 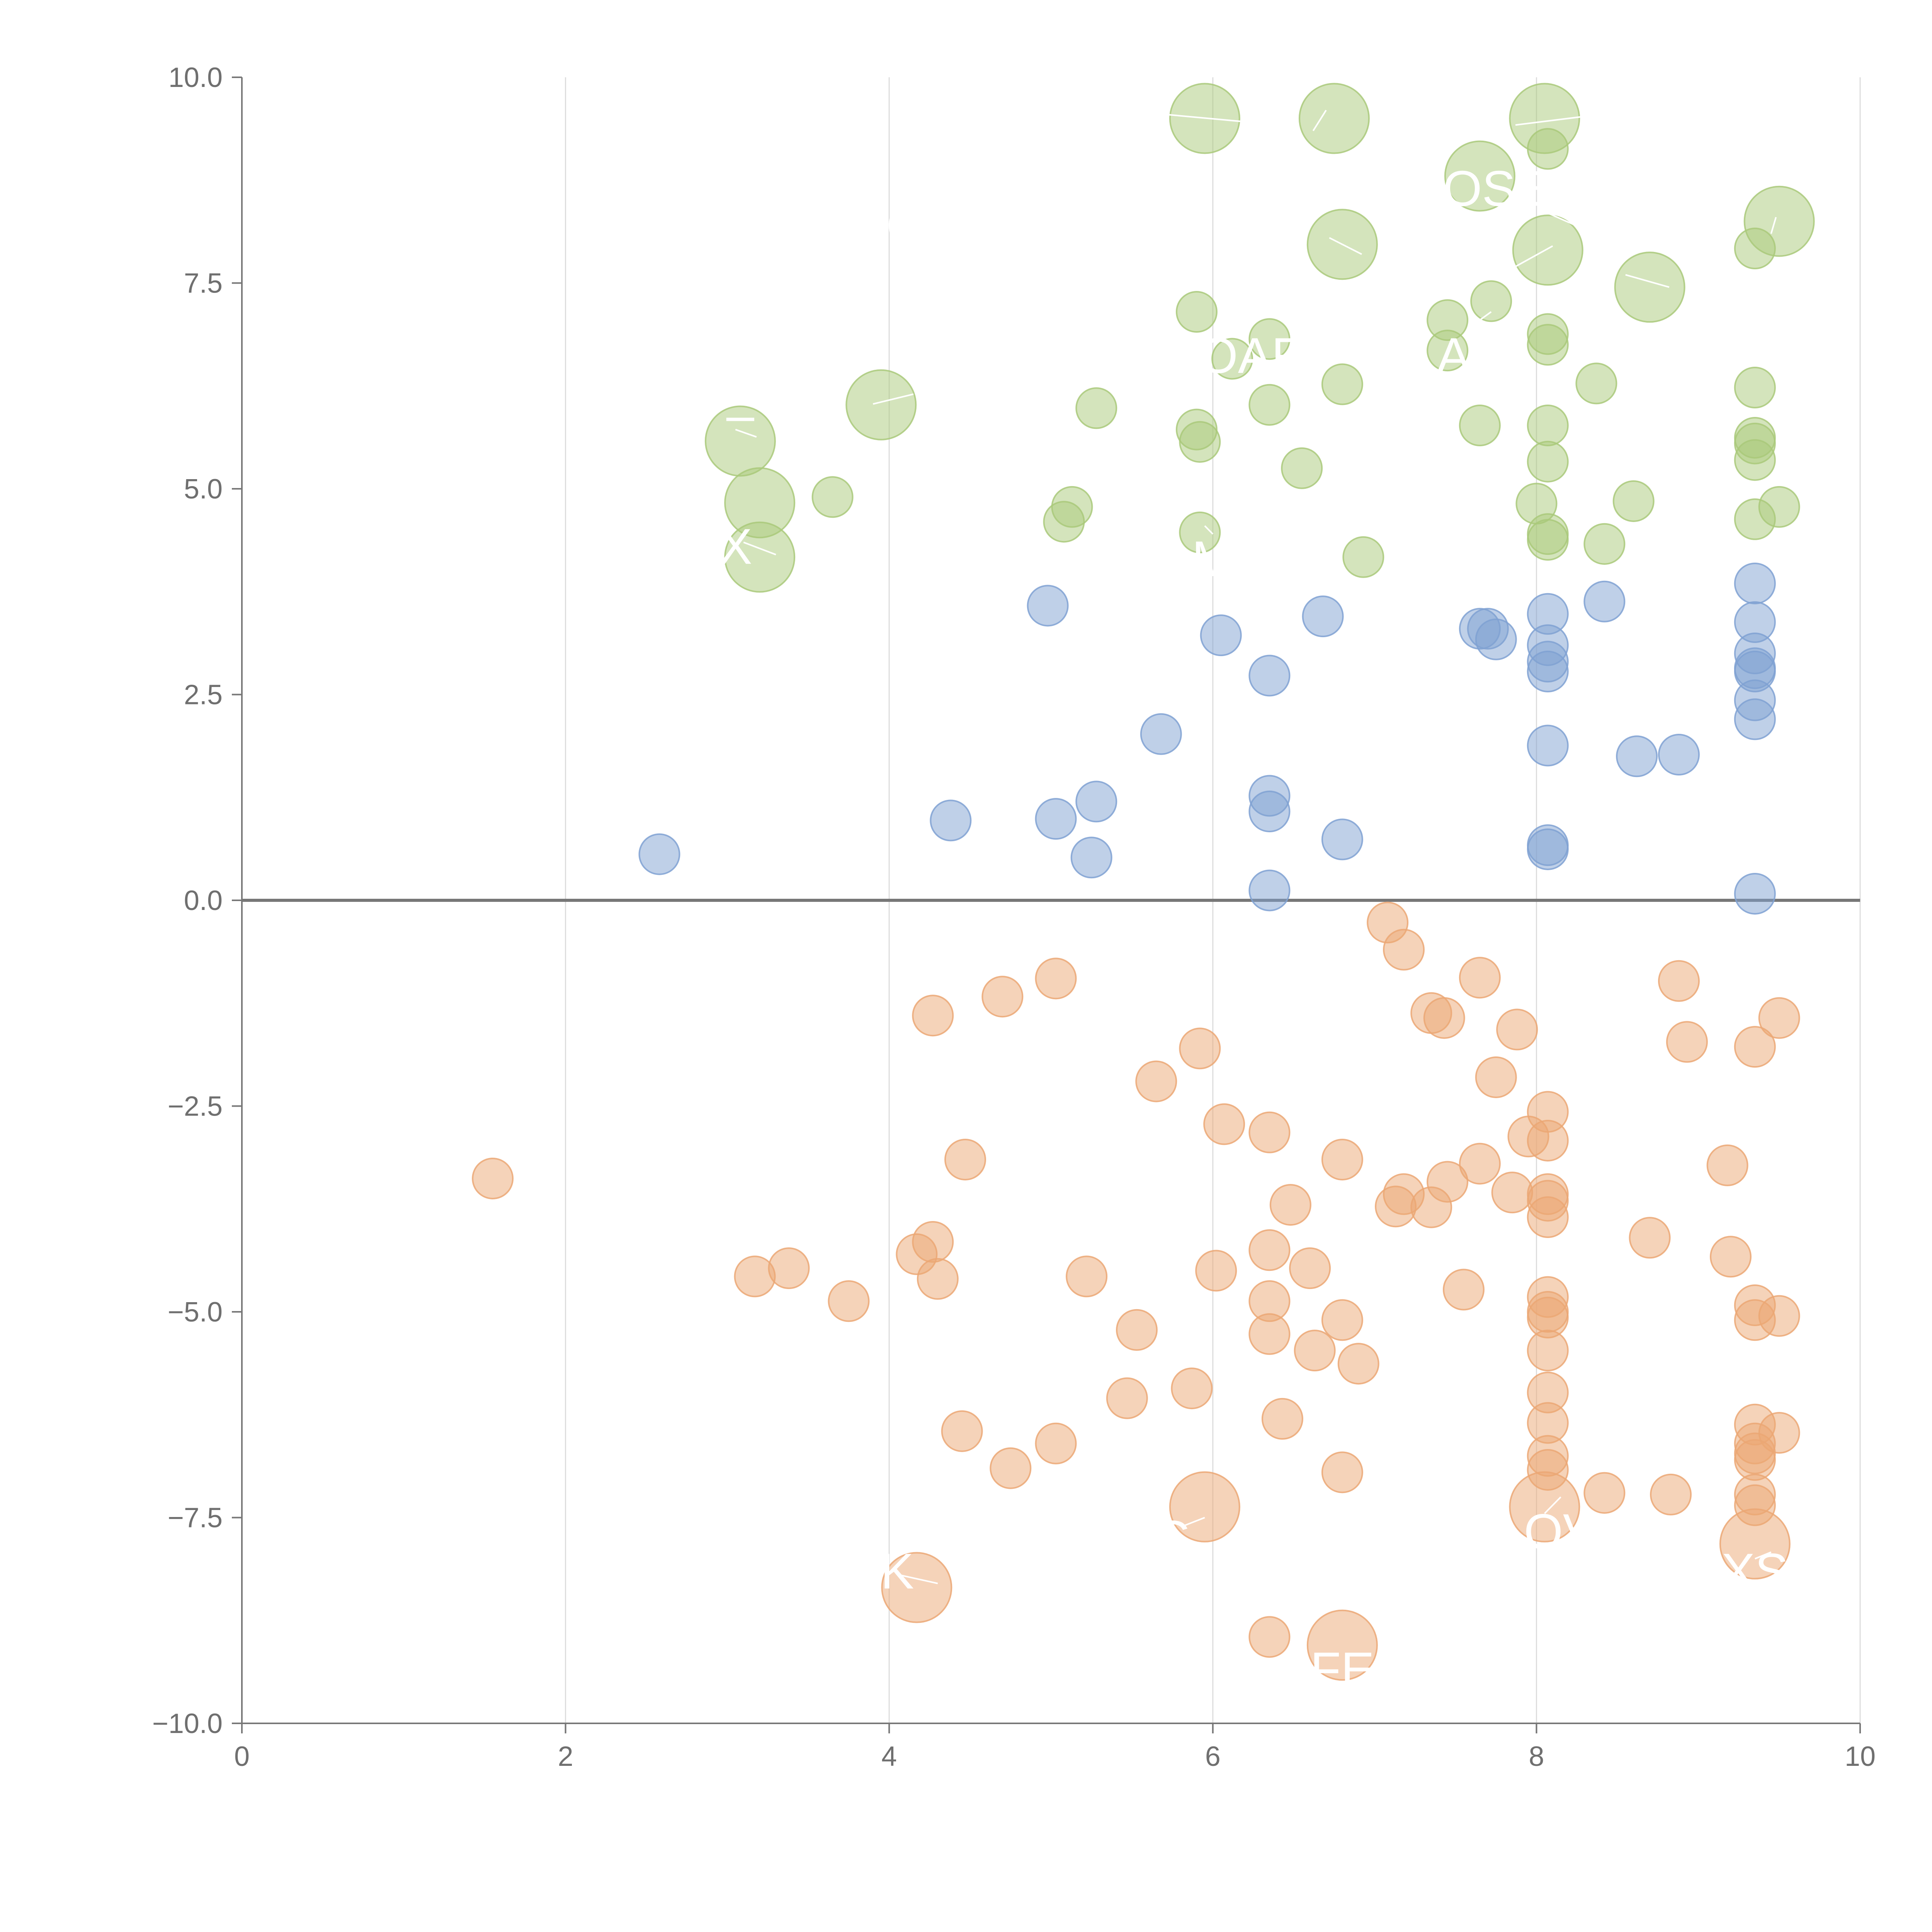 I want to click on annotation-label: OVE, so click(x=1577, y=1532).